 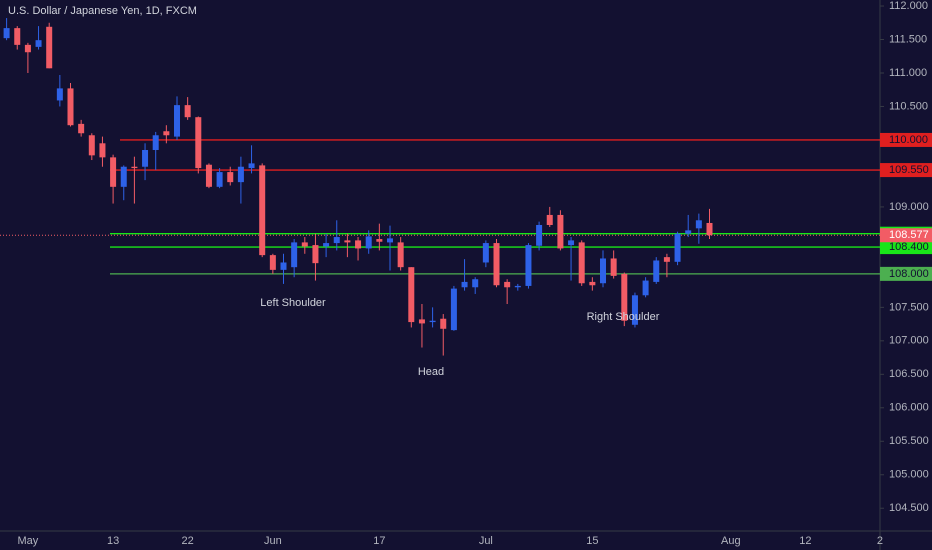 I want to click on chart-title: U.S. Dollar / Japanese Yen, 1D, FXCM, so click(x=102, y=11).